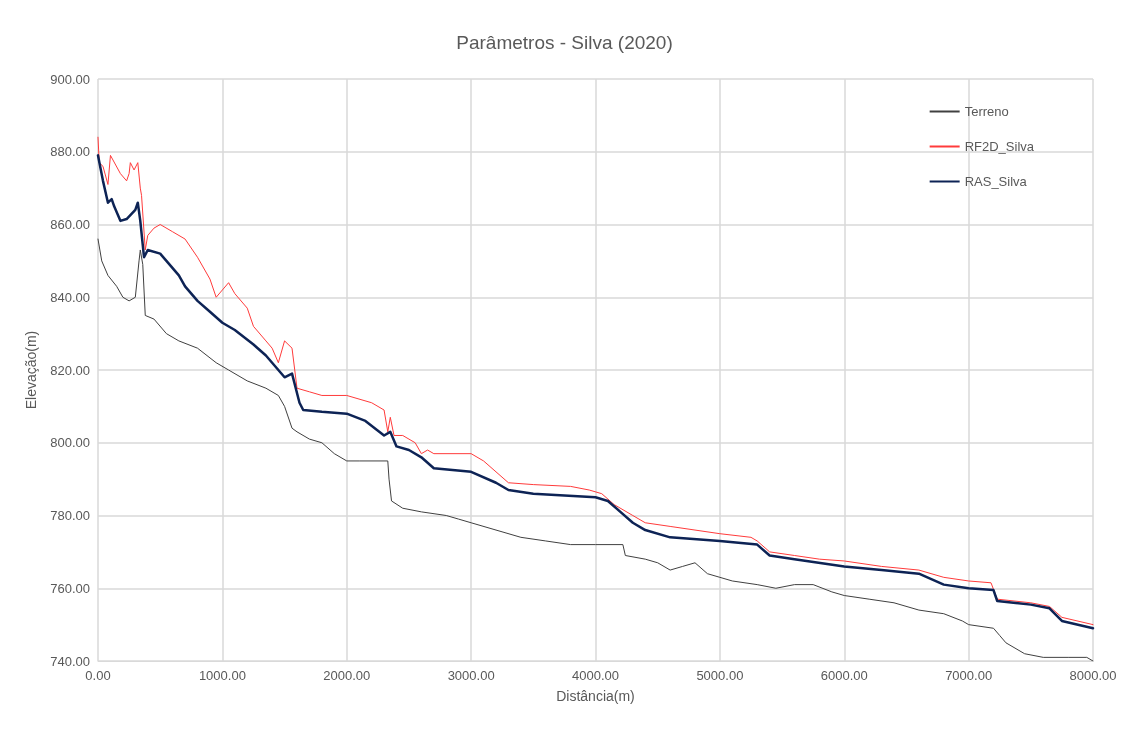  I want to click on y-tick-label: 880.00, so click(70, 152).